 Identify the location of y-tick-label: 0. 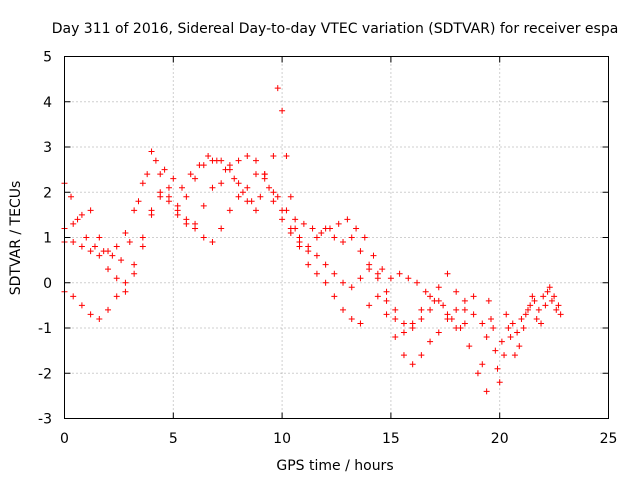
(47, 284).